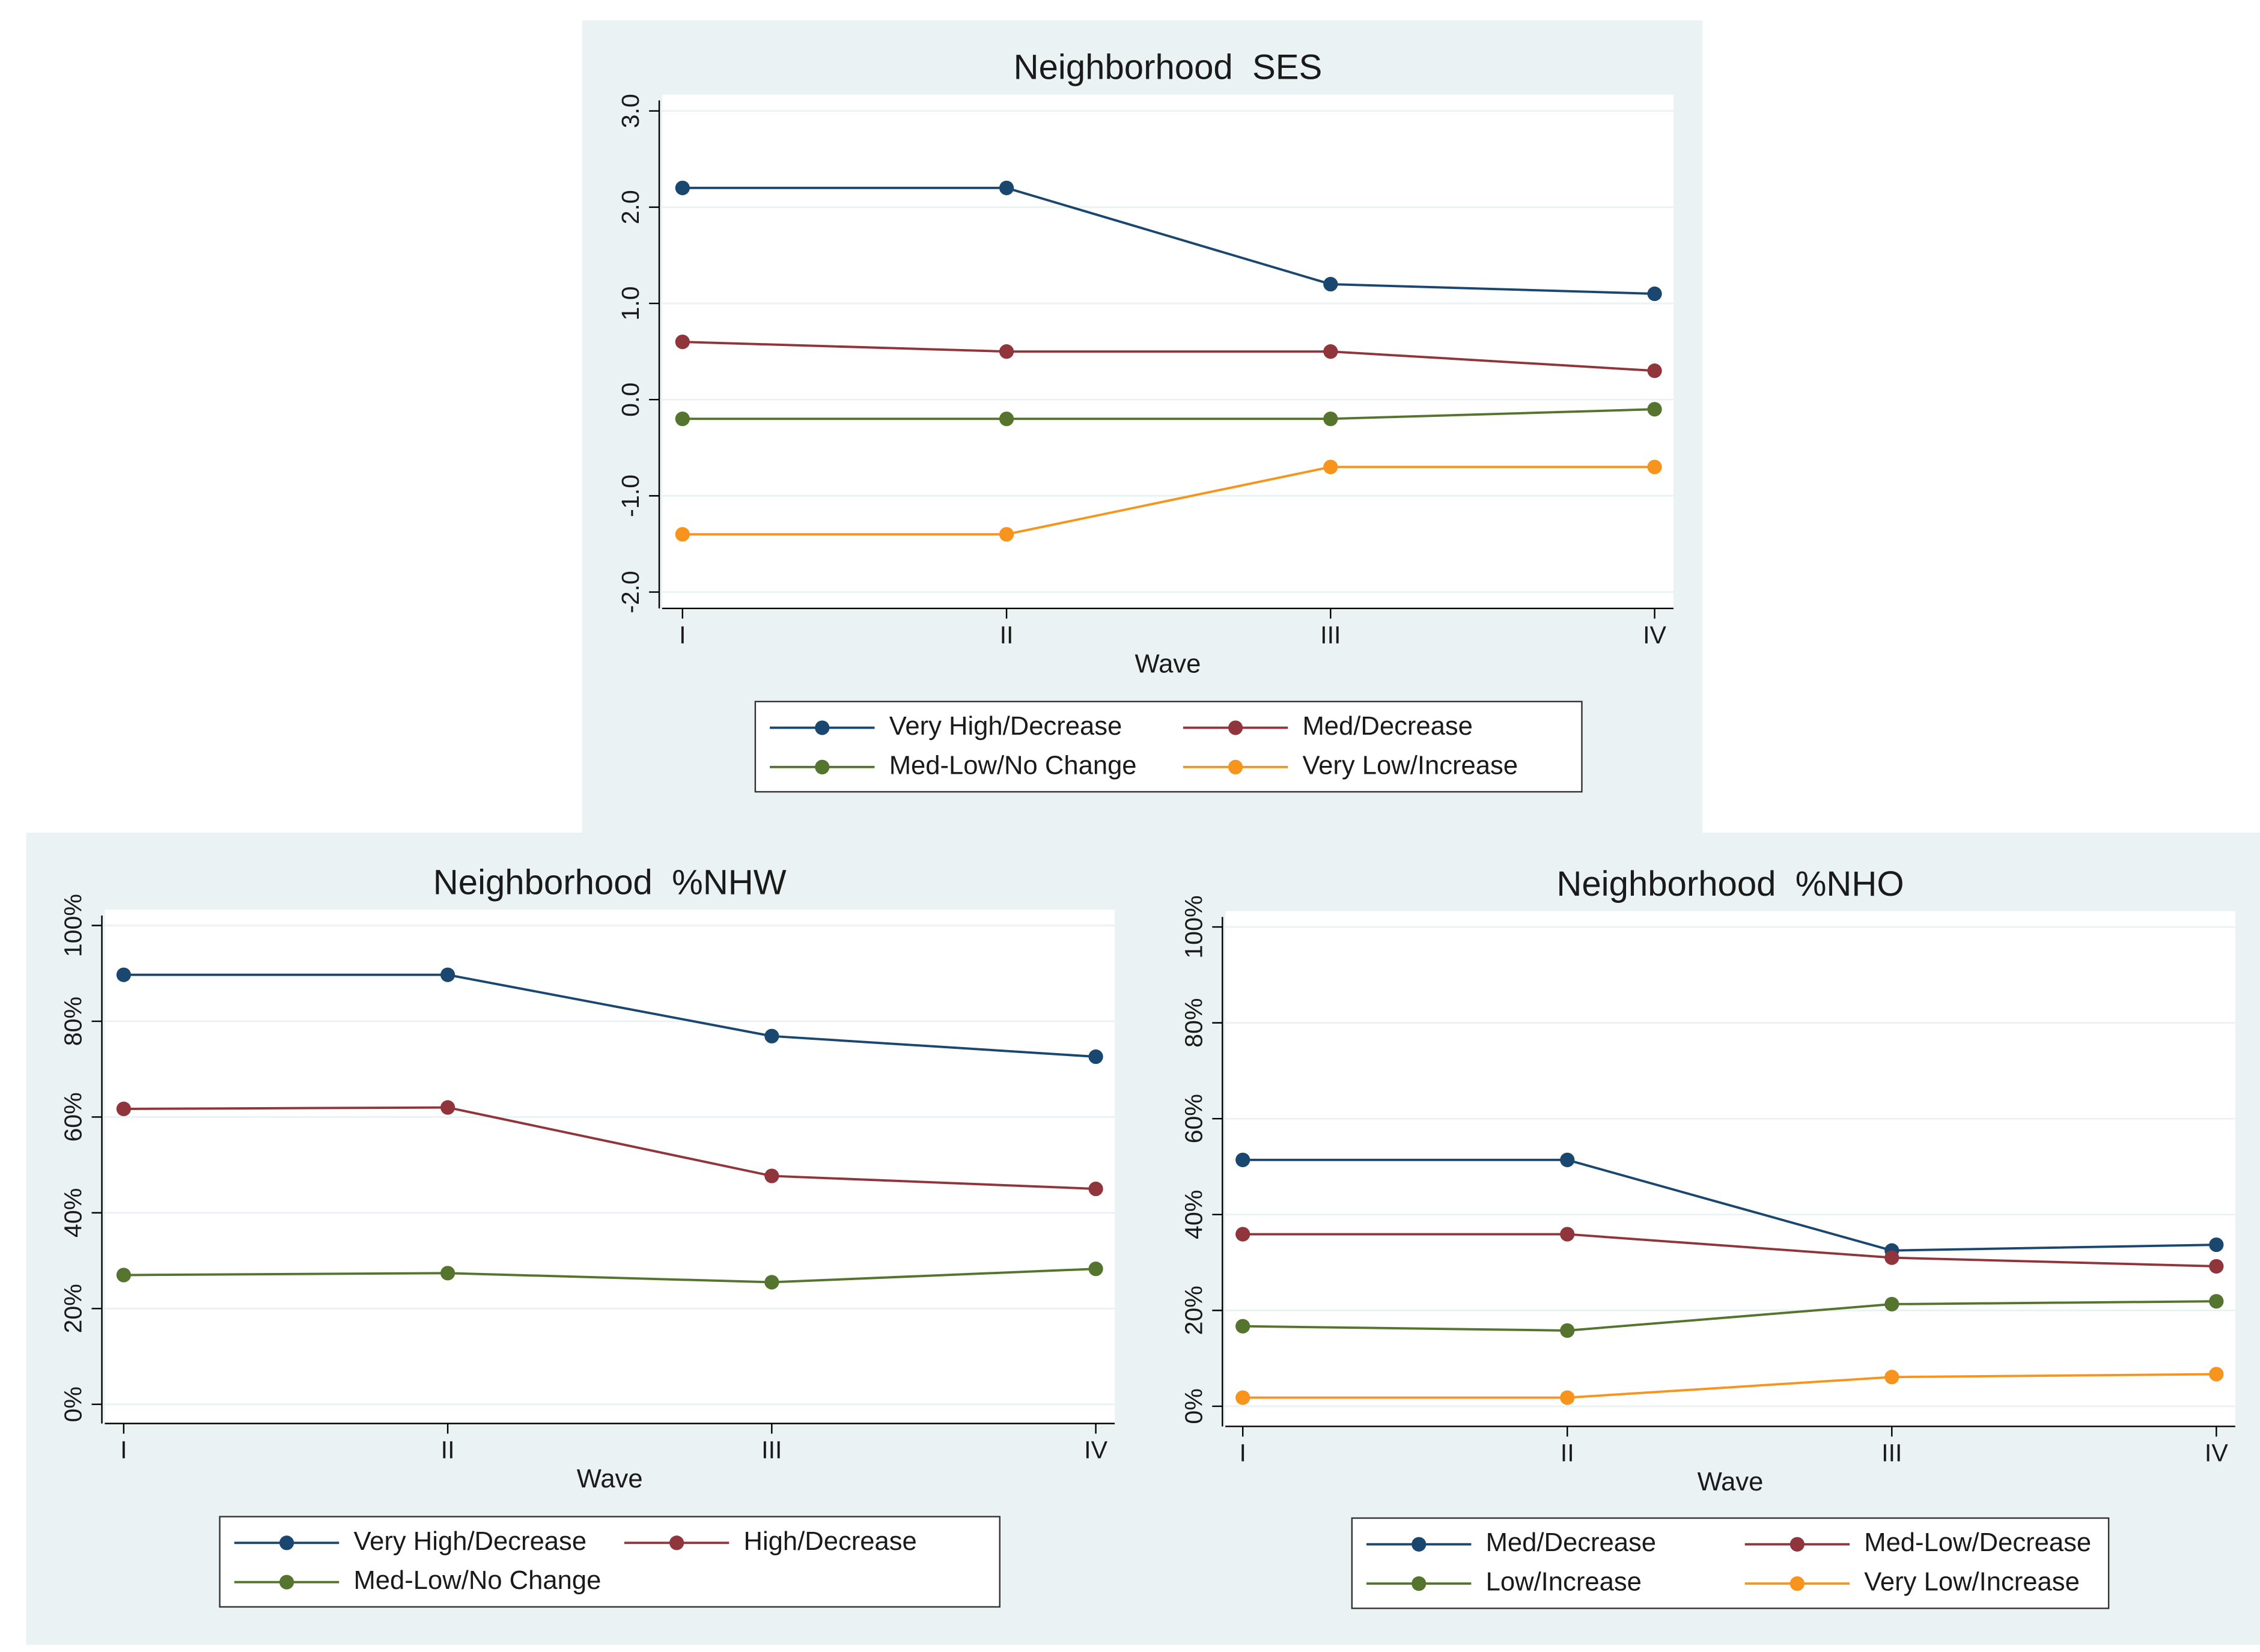 The height and width of the screenshot is (1652, 2260). I want to click on y-tick-label: 2.0, so click(631, 207).